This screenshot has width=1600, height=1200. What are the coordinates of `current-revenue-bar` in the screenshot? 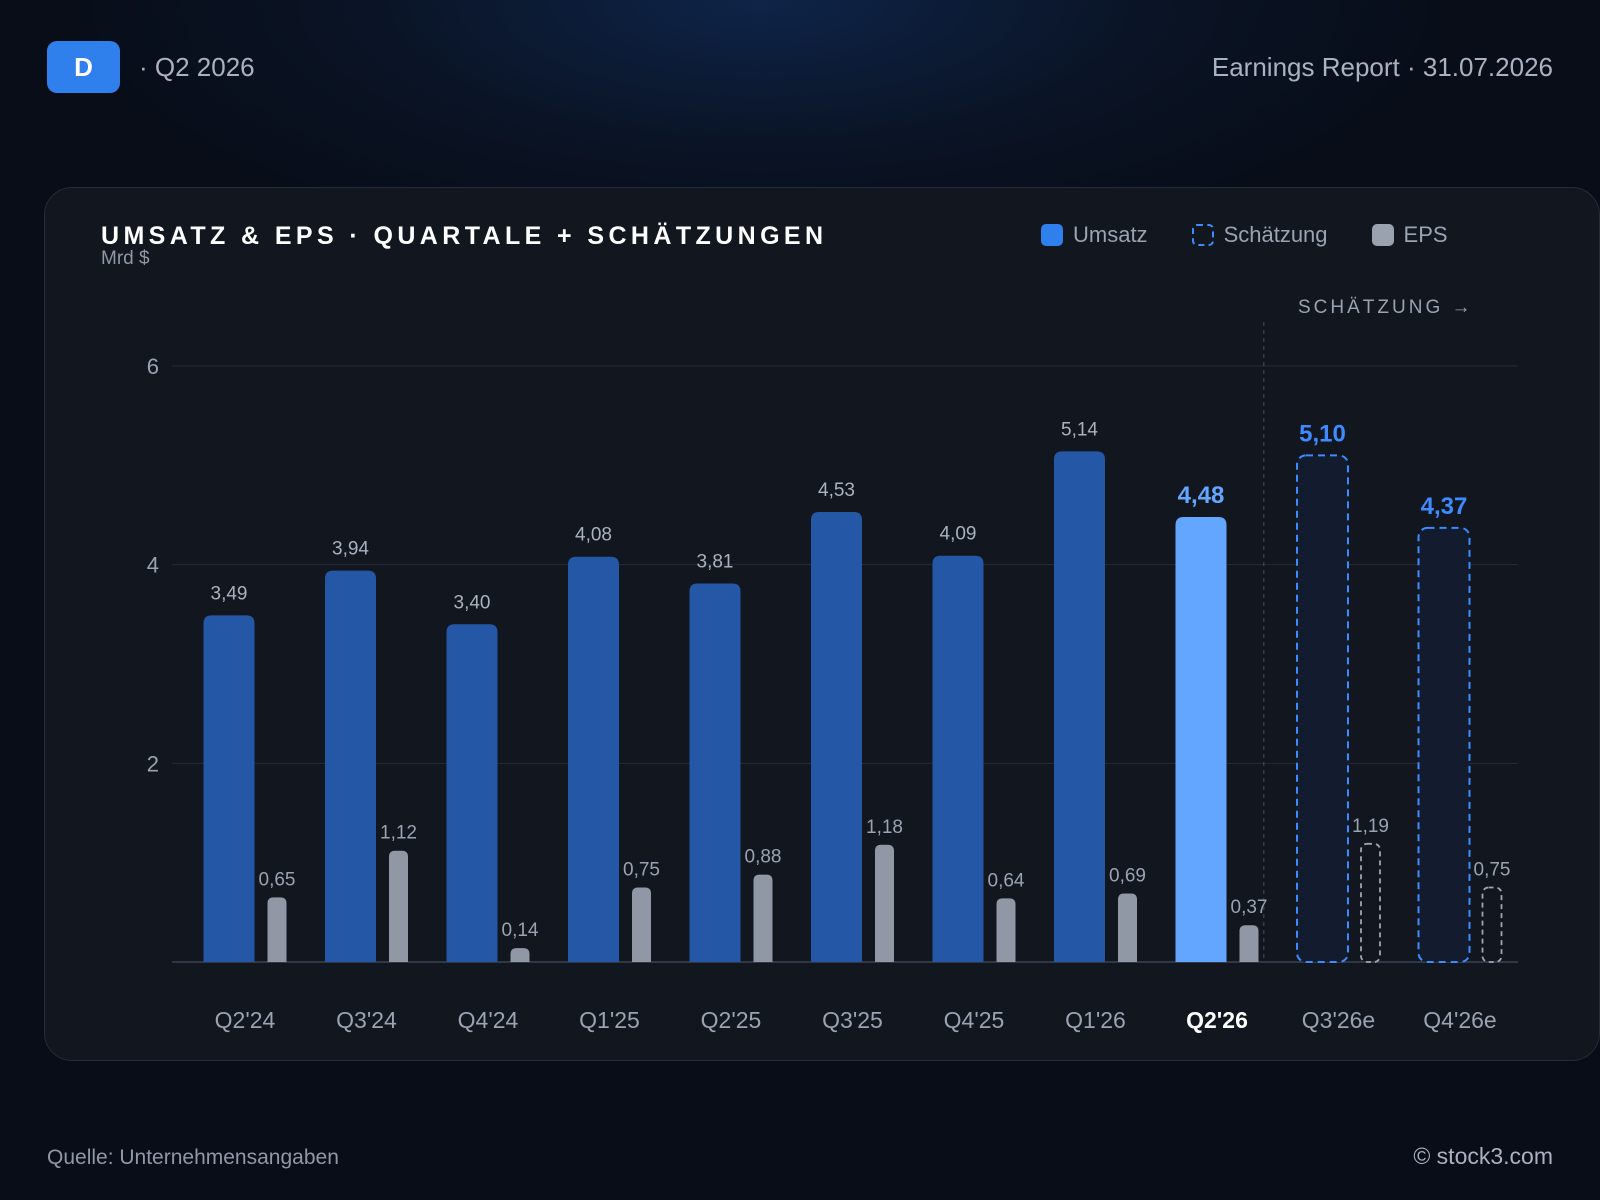 It's located at (1201, 739).